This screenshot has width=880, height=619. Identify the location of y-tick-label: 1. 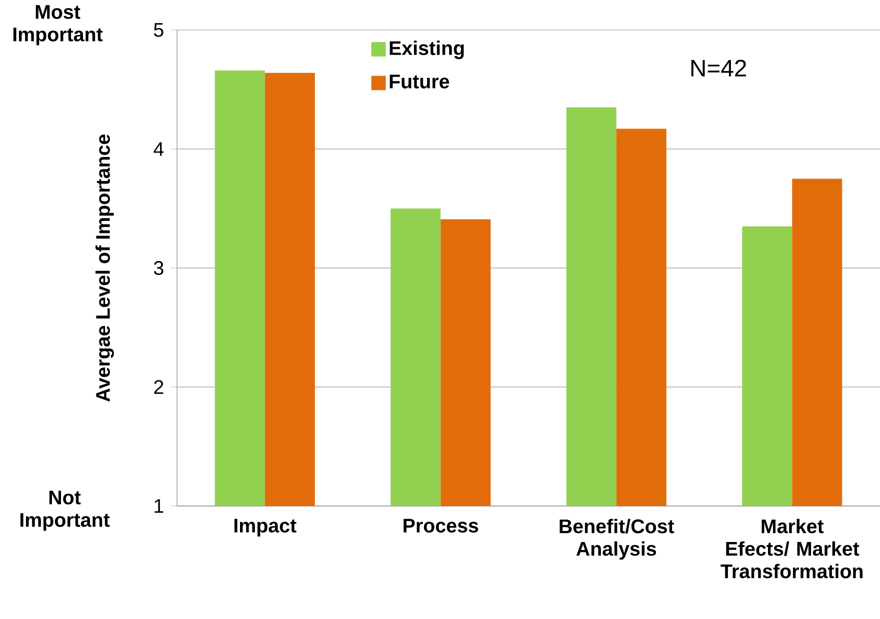
(159, 506).